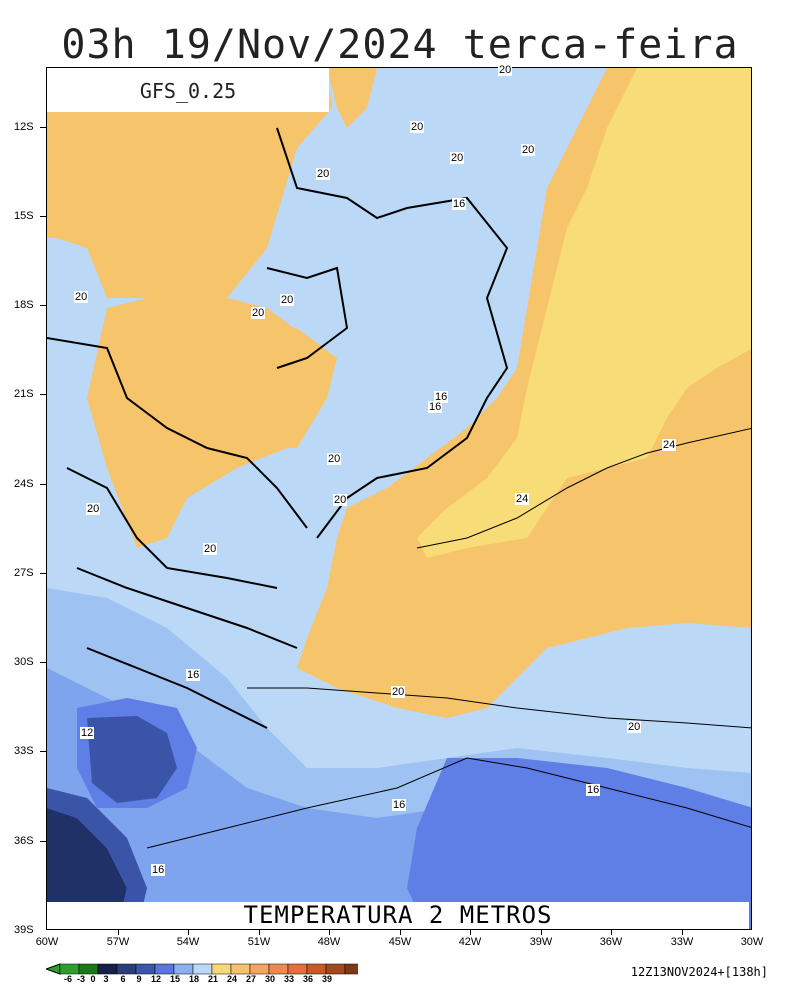  Describe the element at coordinates (499, 708) in the screenshot. I see `contour-20-ocean` at that location.